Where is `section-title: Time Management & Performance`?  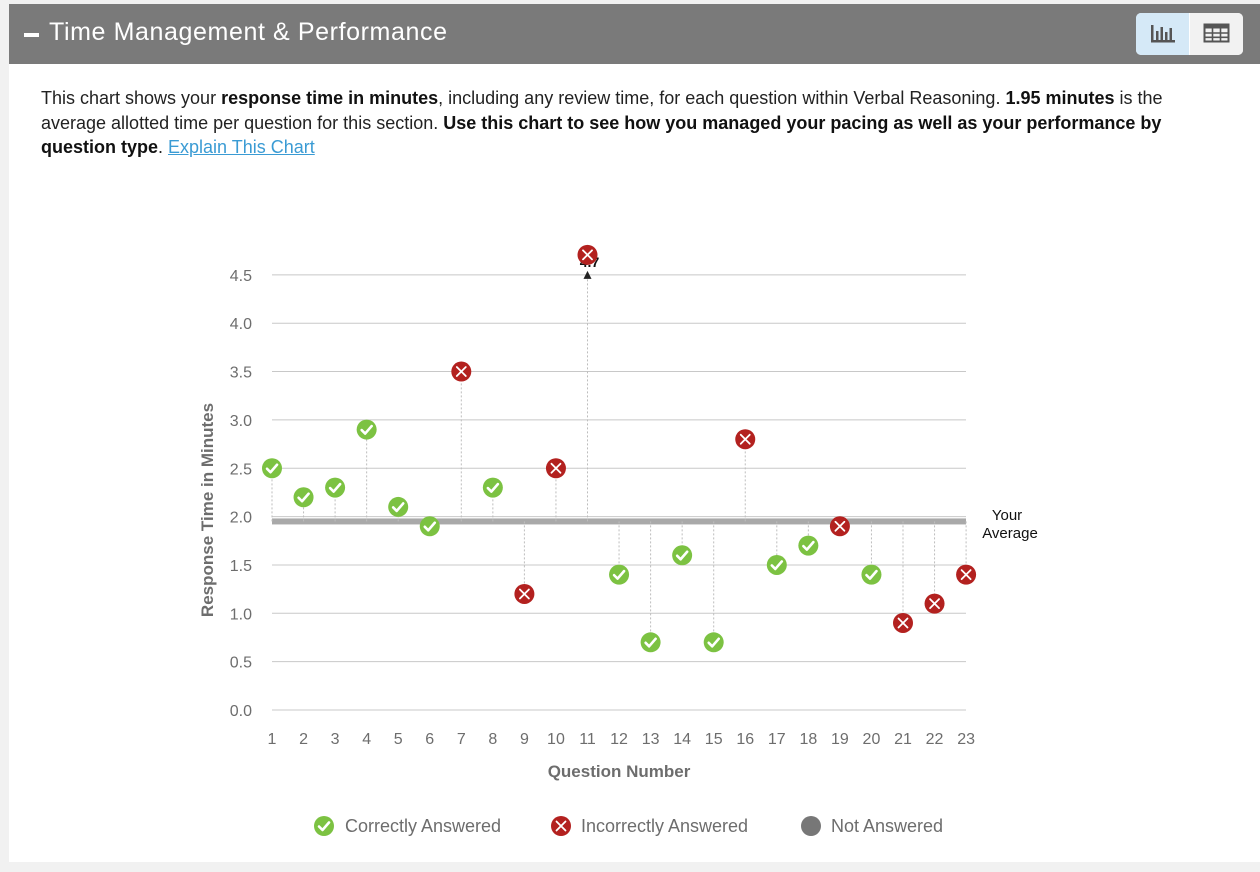 section-title: Time Management & Performance is located at coordinates (248, 32).